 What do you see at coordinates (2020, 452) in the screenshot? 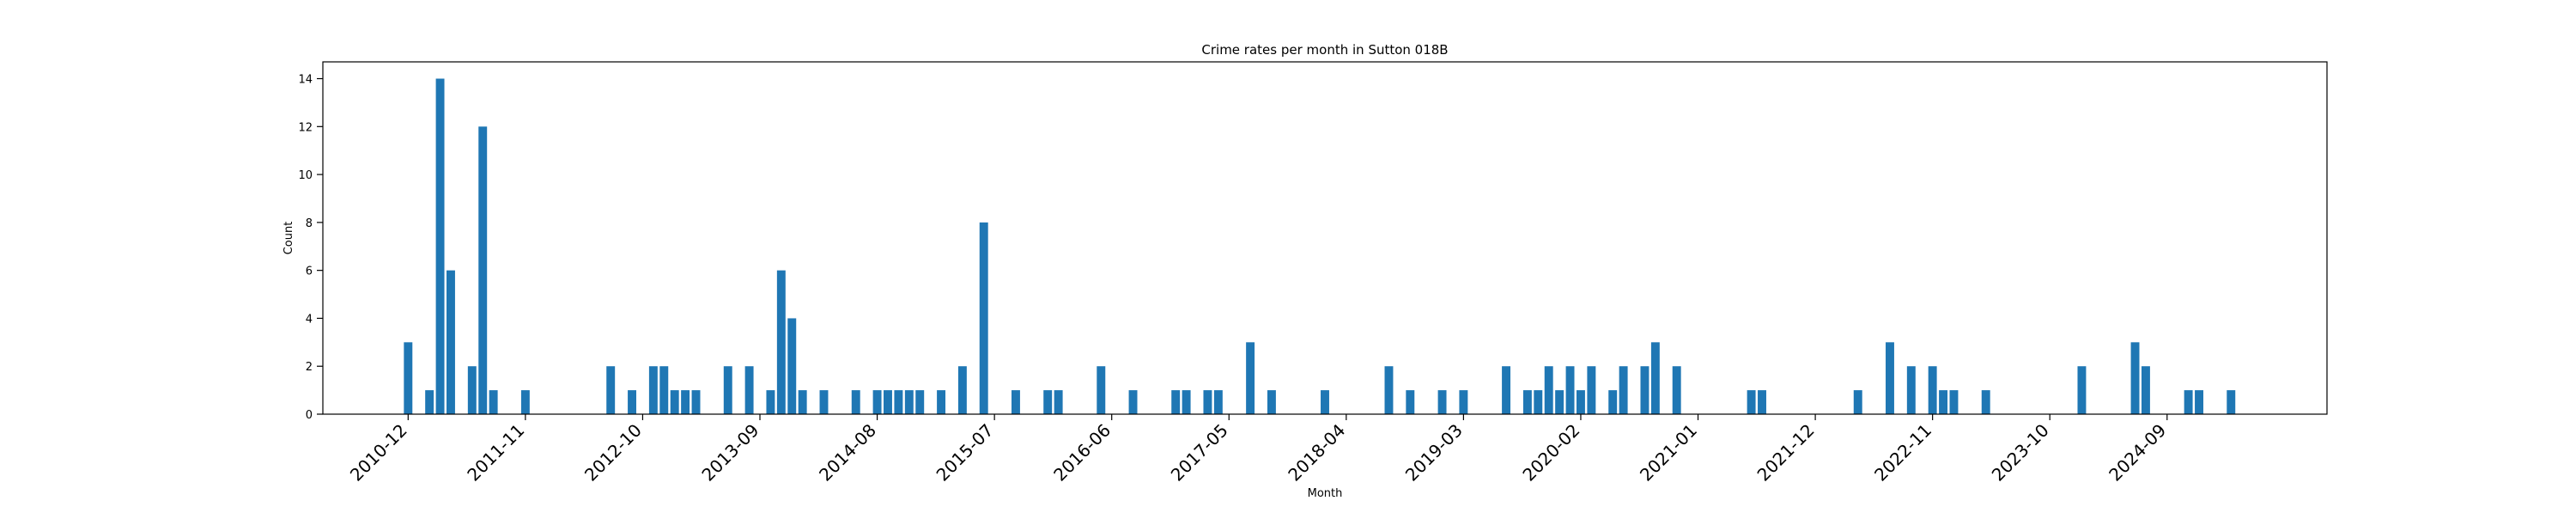
I see `x-tick-label: 2023-10` at bounding box center [2020, 452].